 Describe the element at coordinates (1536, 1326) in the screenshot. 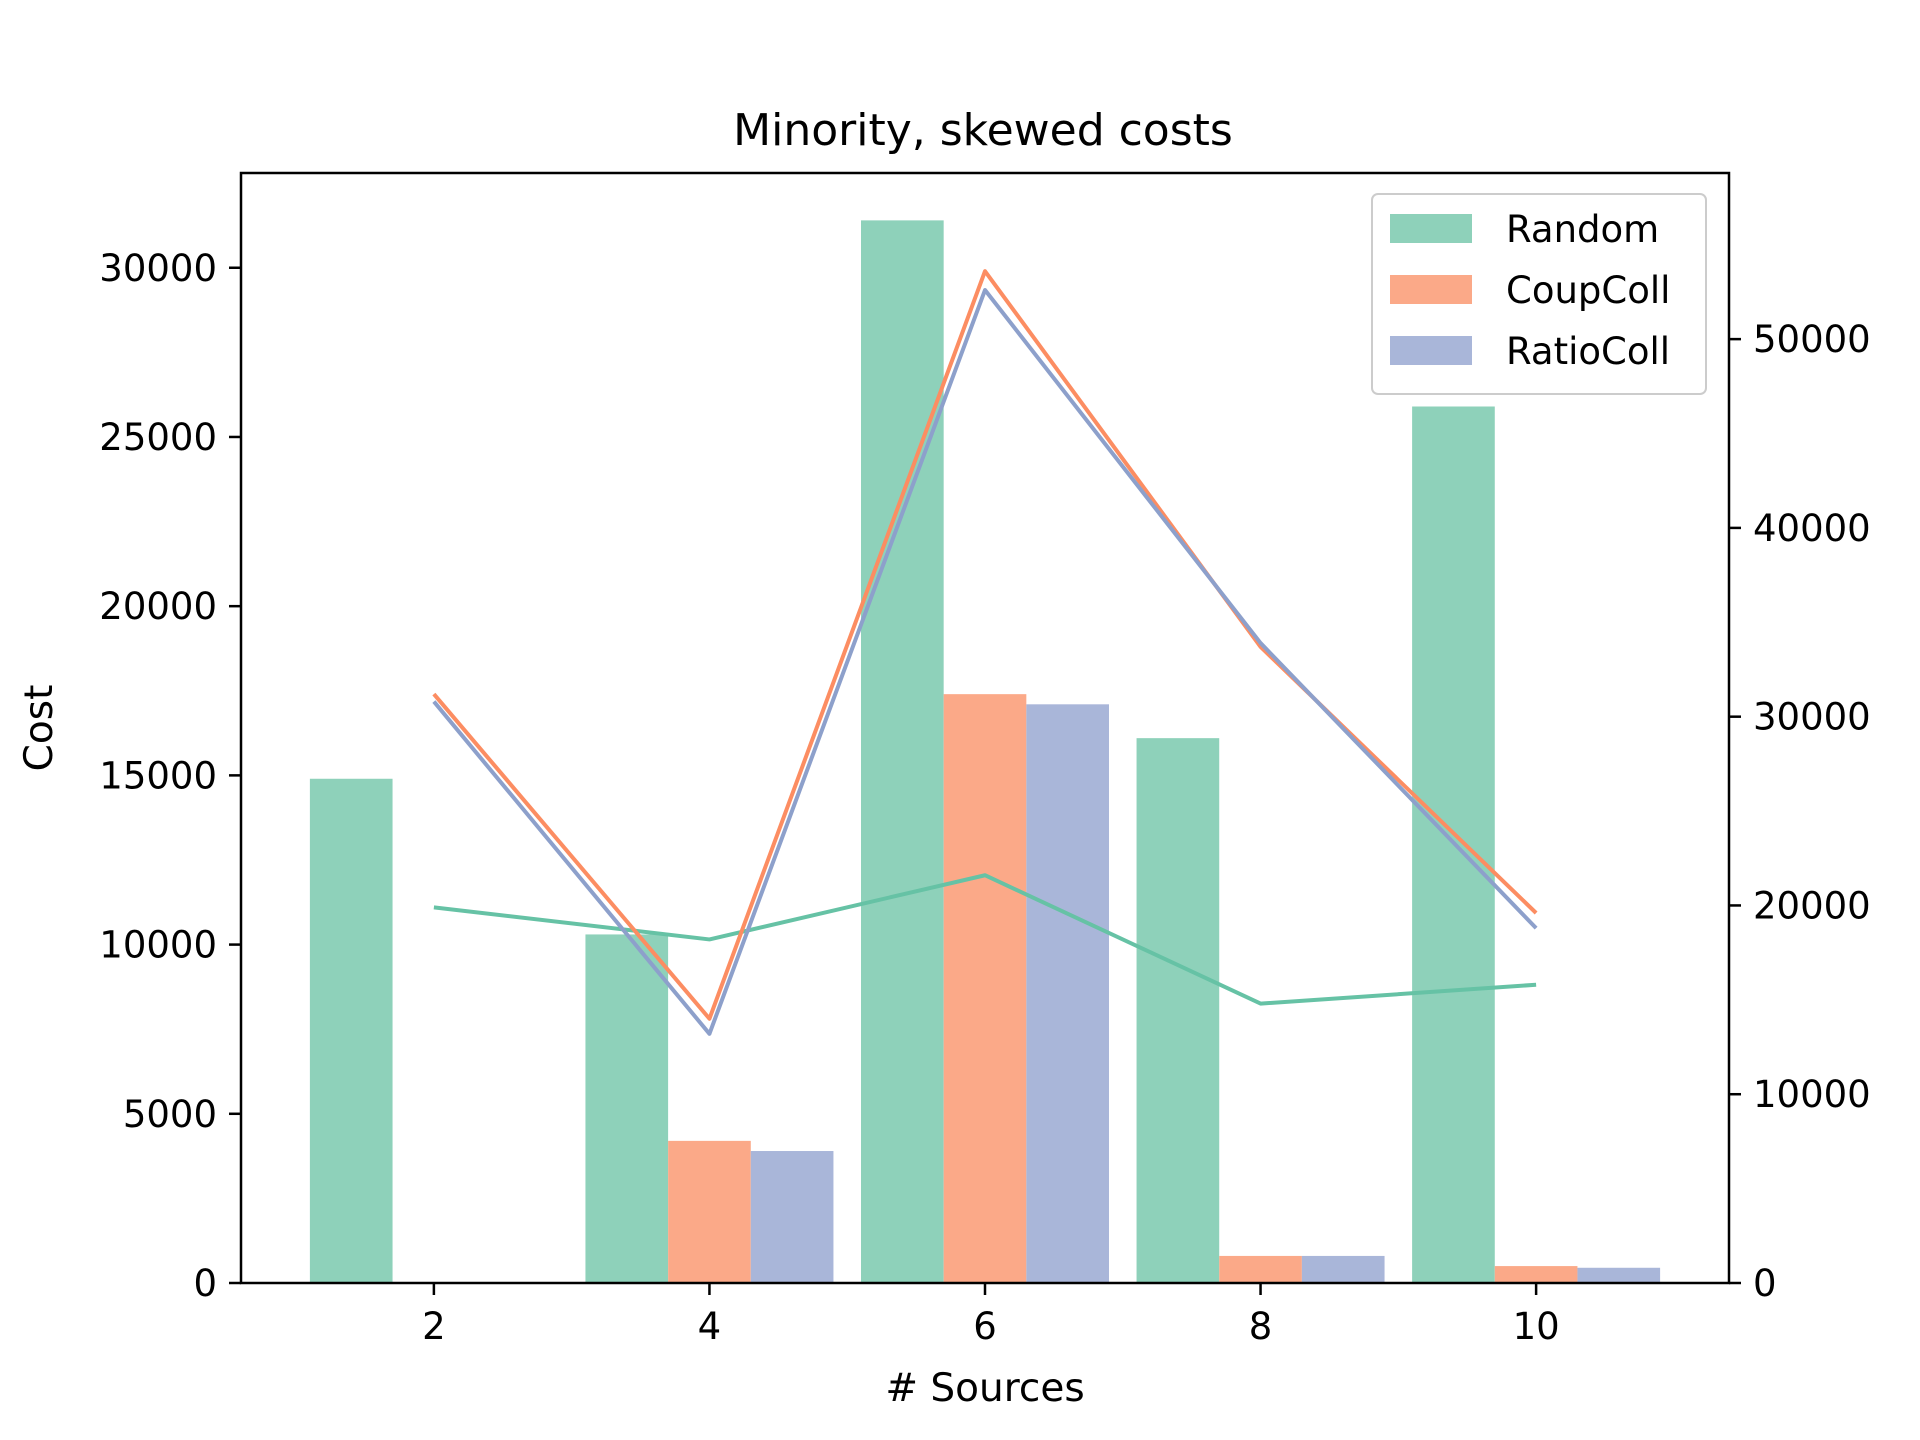

I see `x-tick-label: 10` at that location.